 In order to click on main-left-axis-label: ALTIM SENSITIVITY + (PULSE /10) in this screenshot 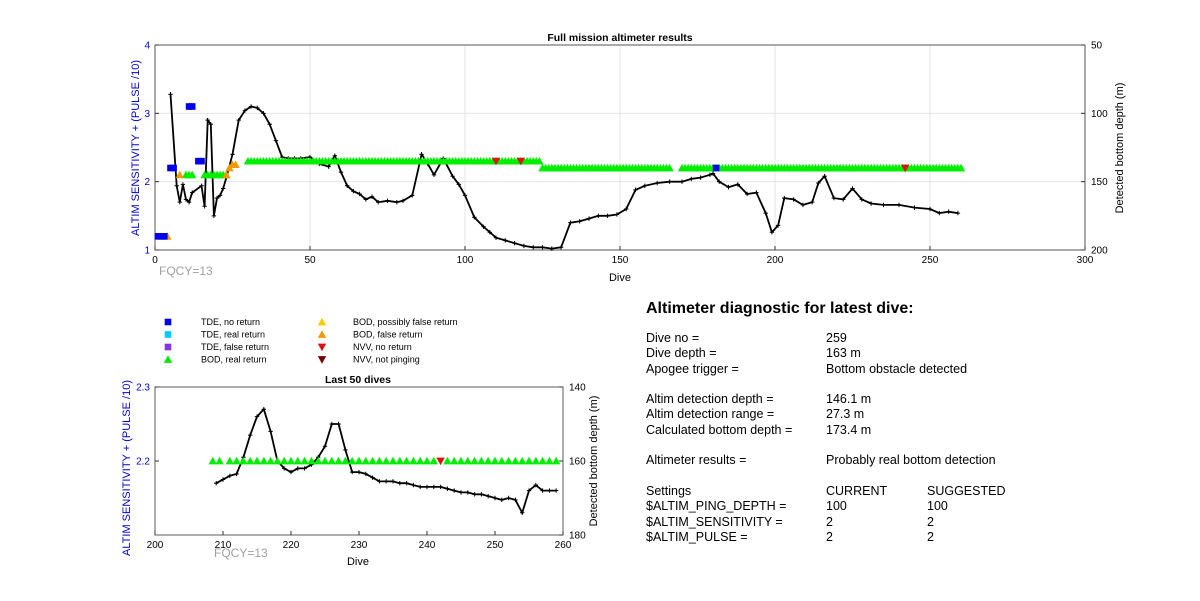, I will do `click(136, 148)`.